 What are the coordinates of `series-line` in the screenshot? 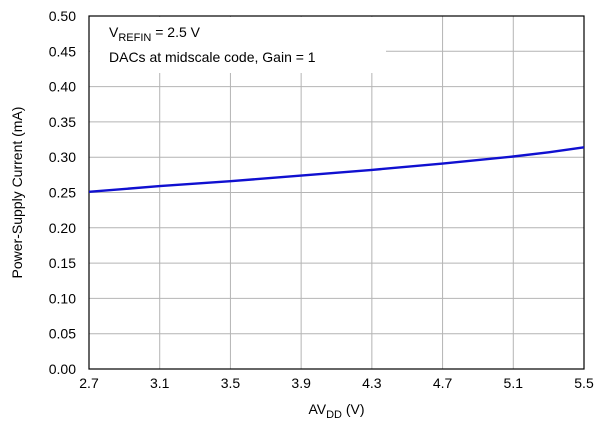 It's located at (336, 169).